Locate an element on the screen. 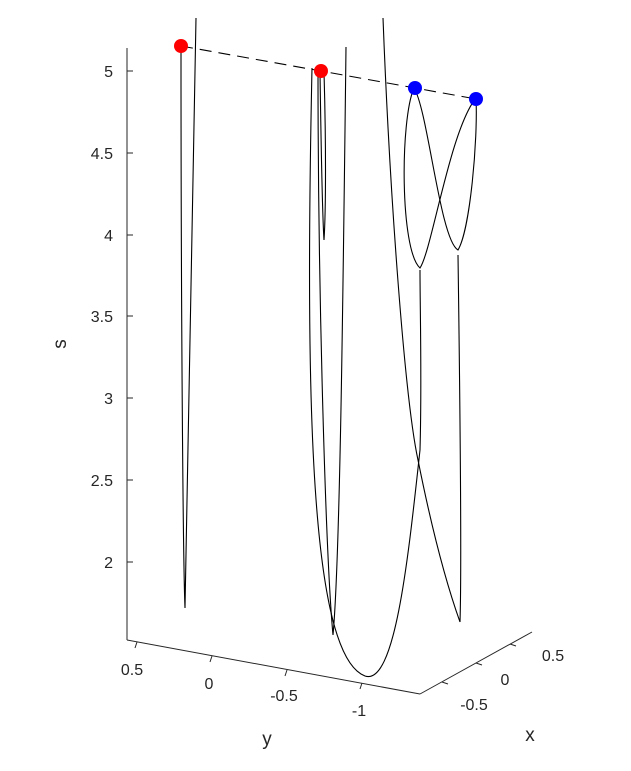  curve-left is located at coordinates (188, 313).